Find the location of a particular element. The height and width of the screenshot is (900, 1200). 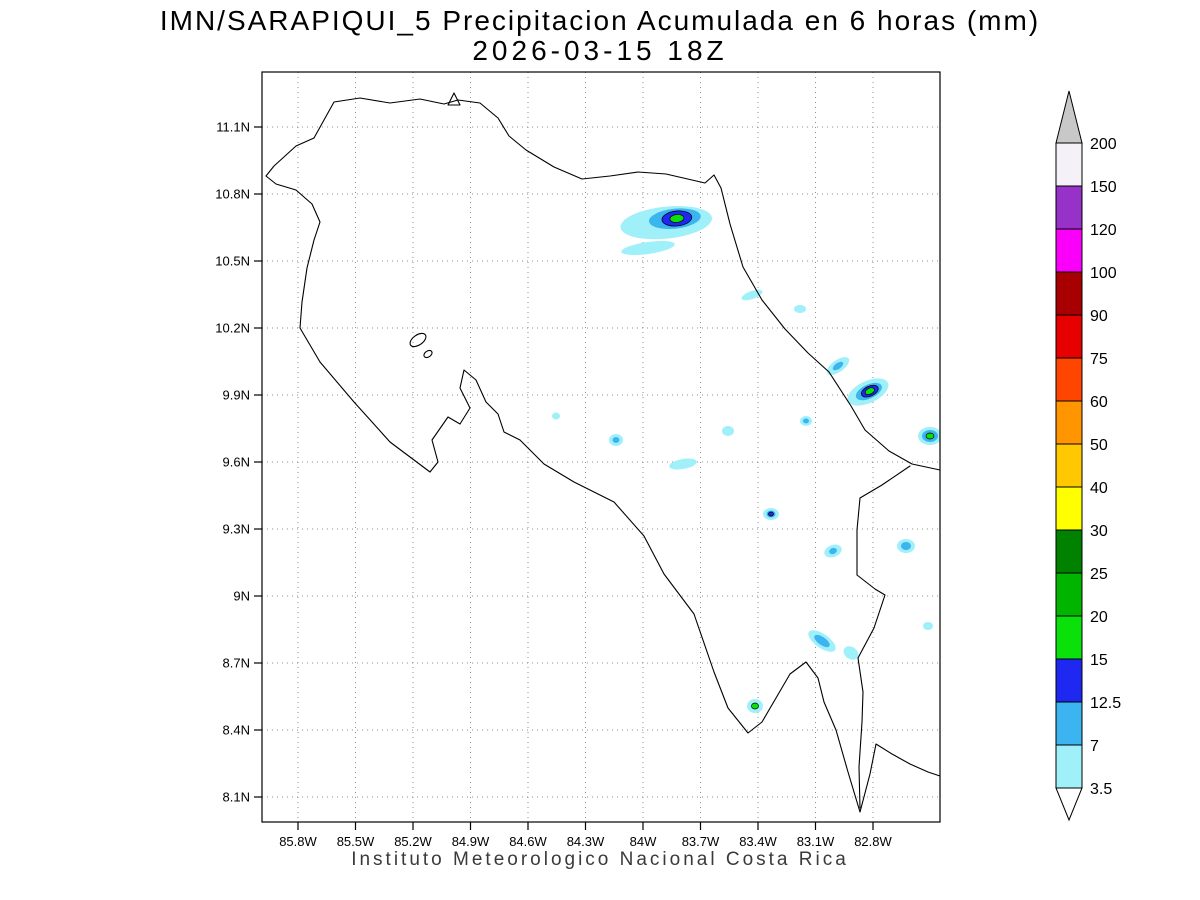

colorbar-tick-label: 7 is located at coordinates (1094, 746).